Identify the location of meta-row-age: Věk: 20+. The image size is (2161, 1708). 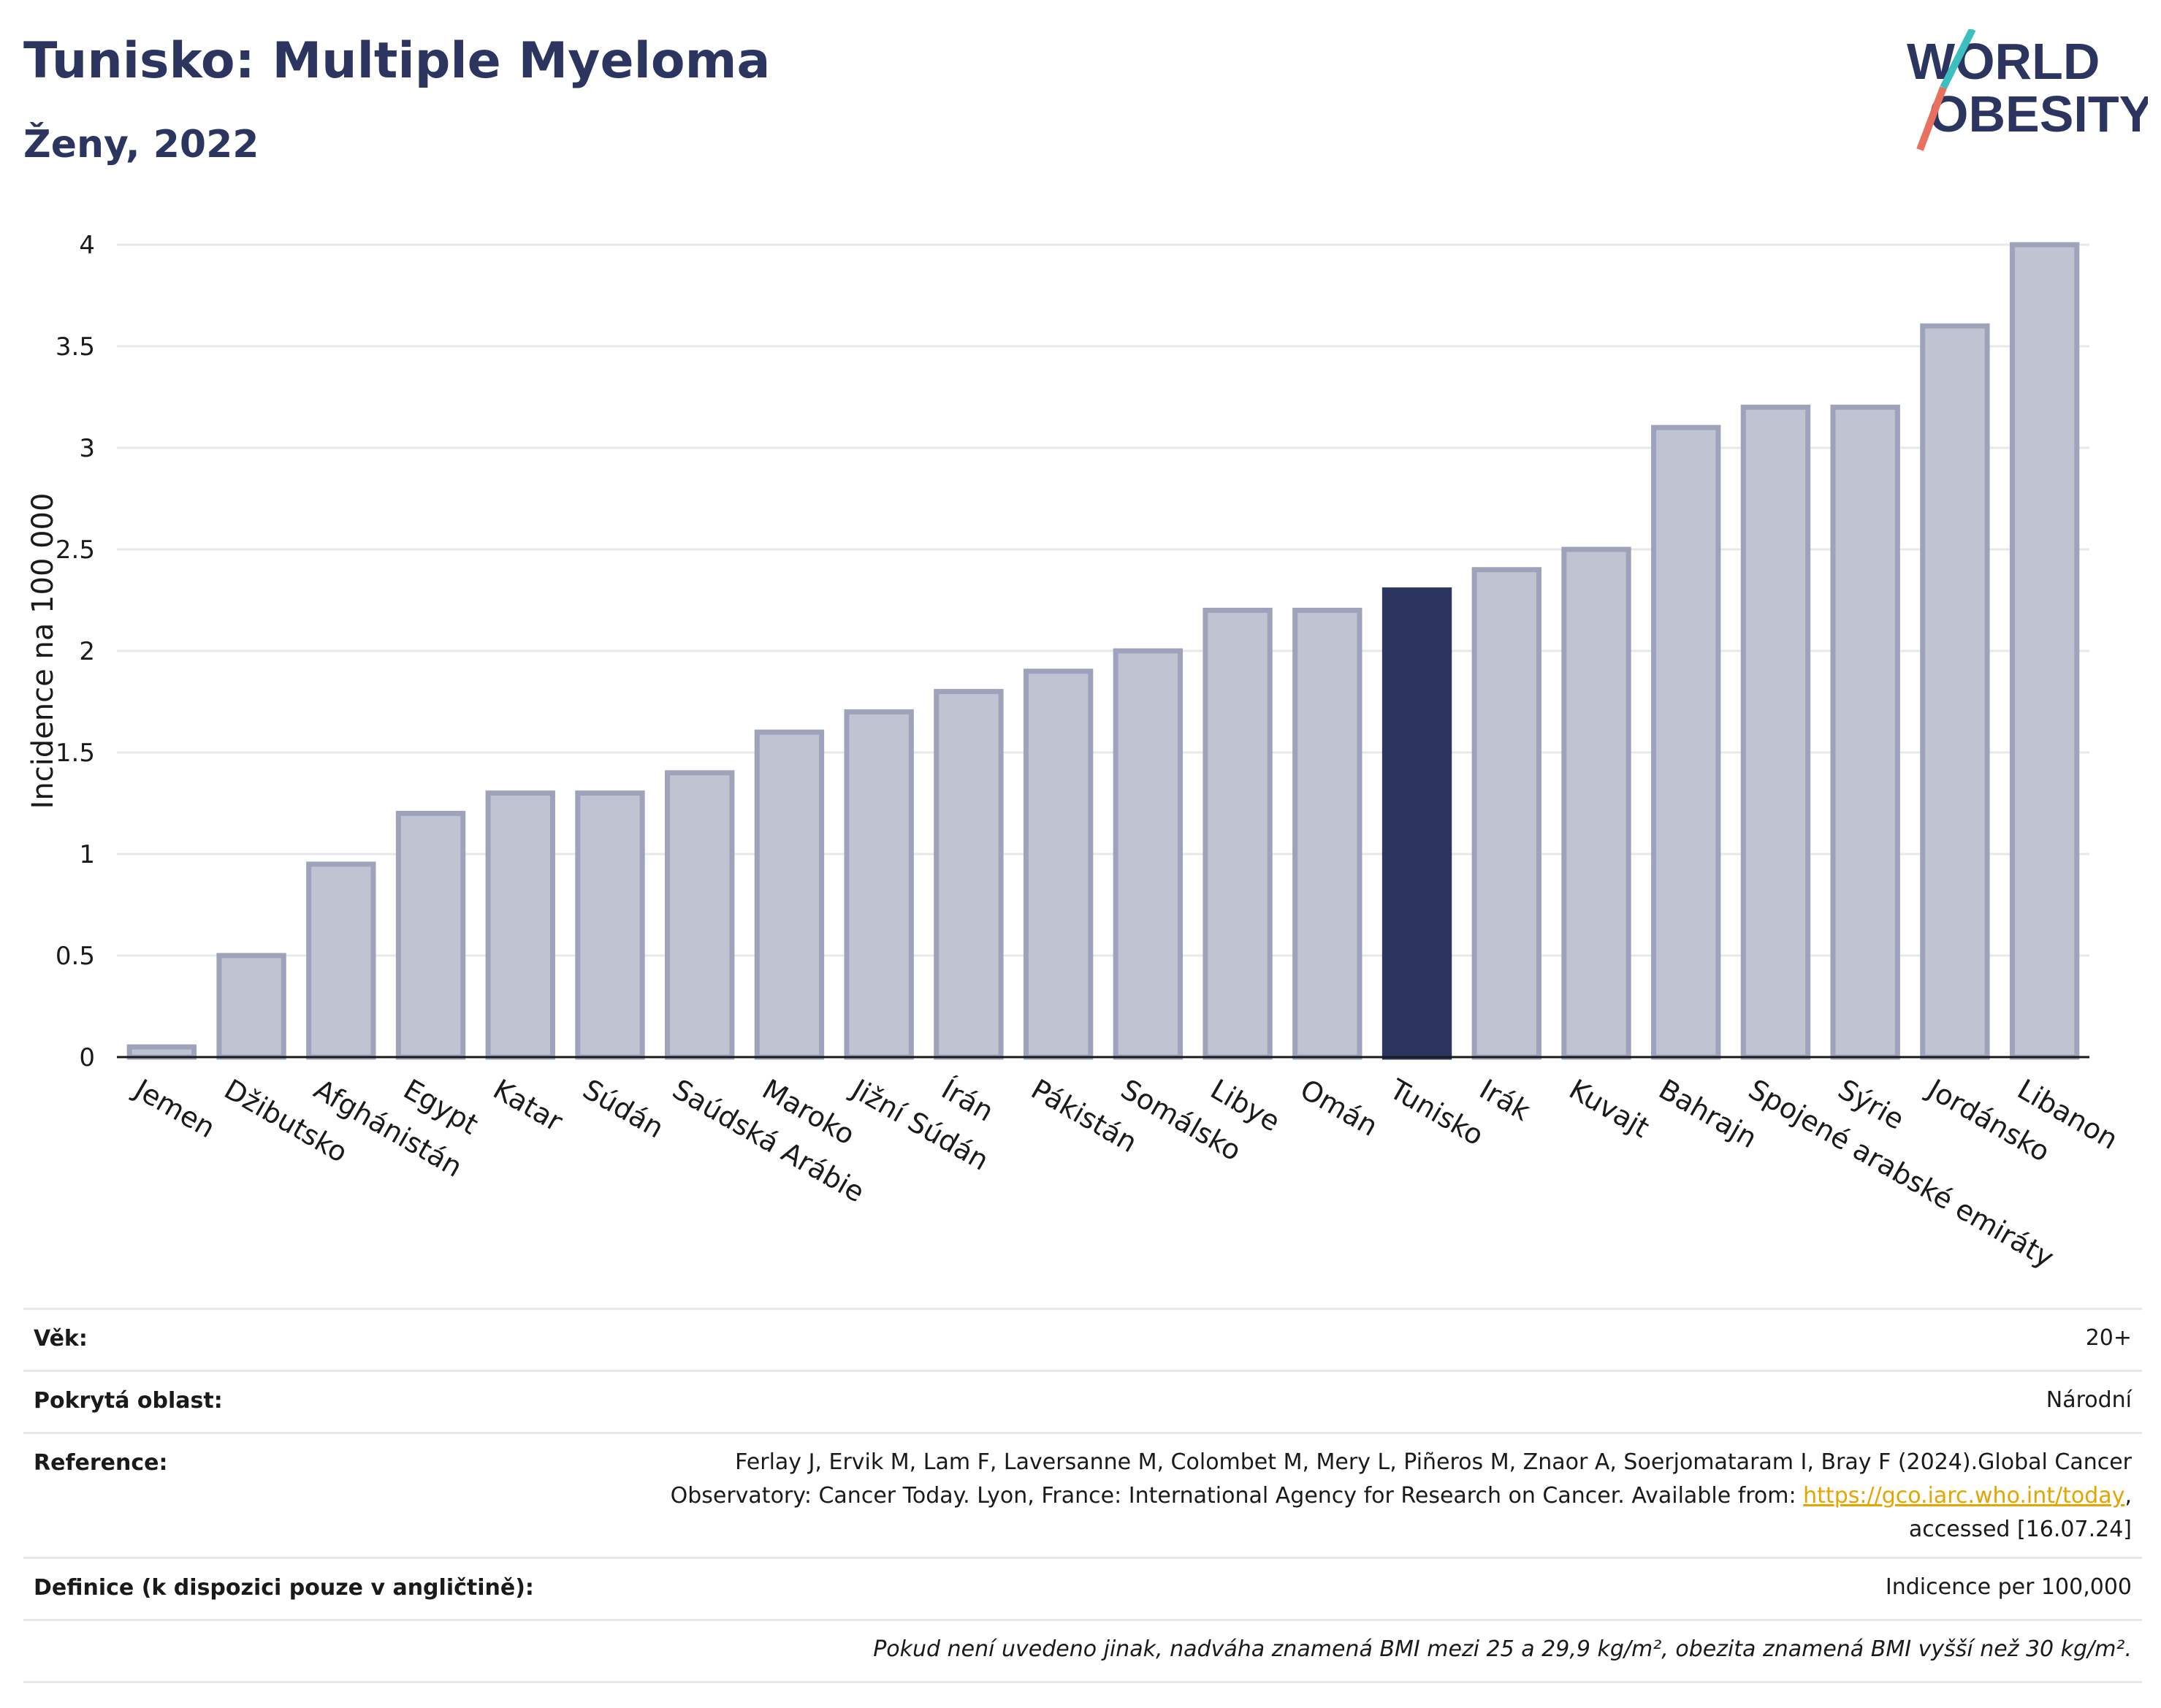
(1082, 1339).